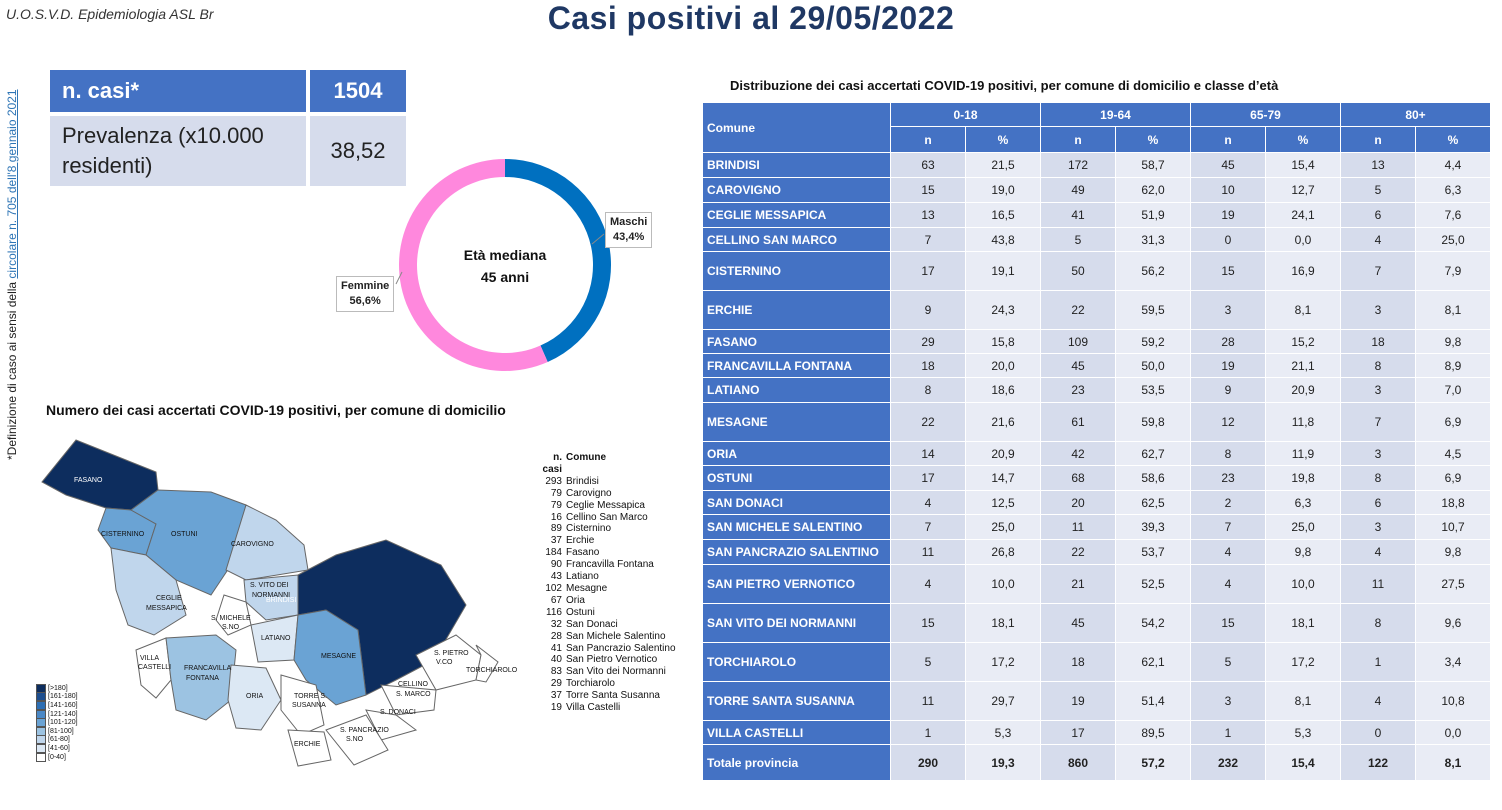 This screenshot has height=810, width=1502. What do you see at coordinates (1265, 114) in the screenshot?
I see `table-header-group-65-79: 65-79` at bounding box center [1265, 114].